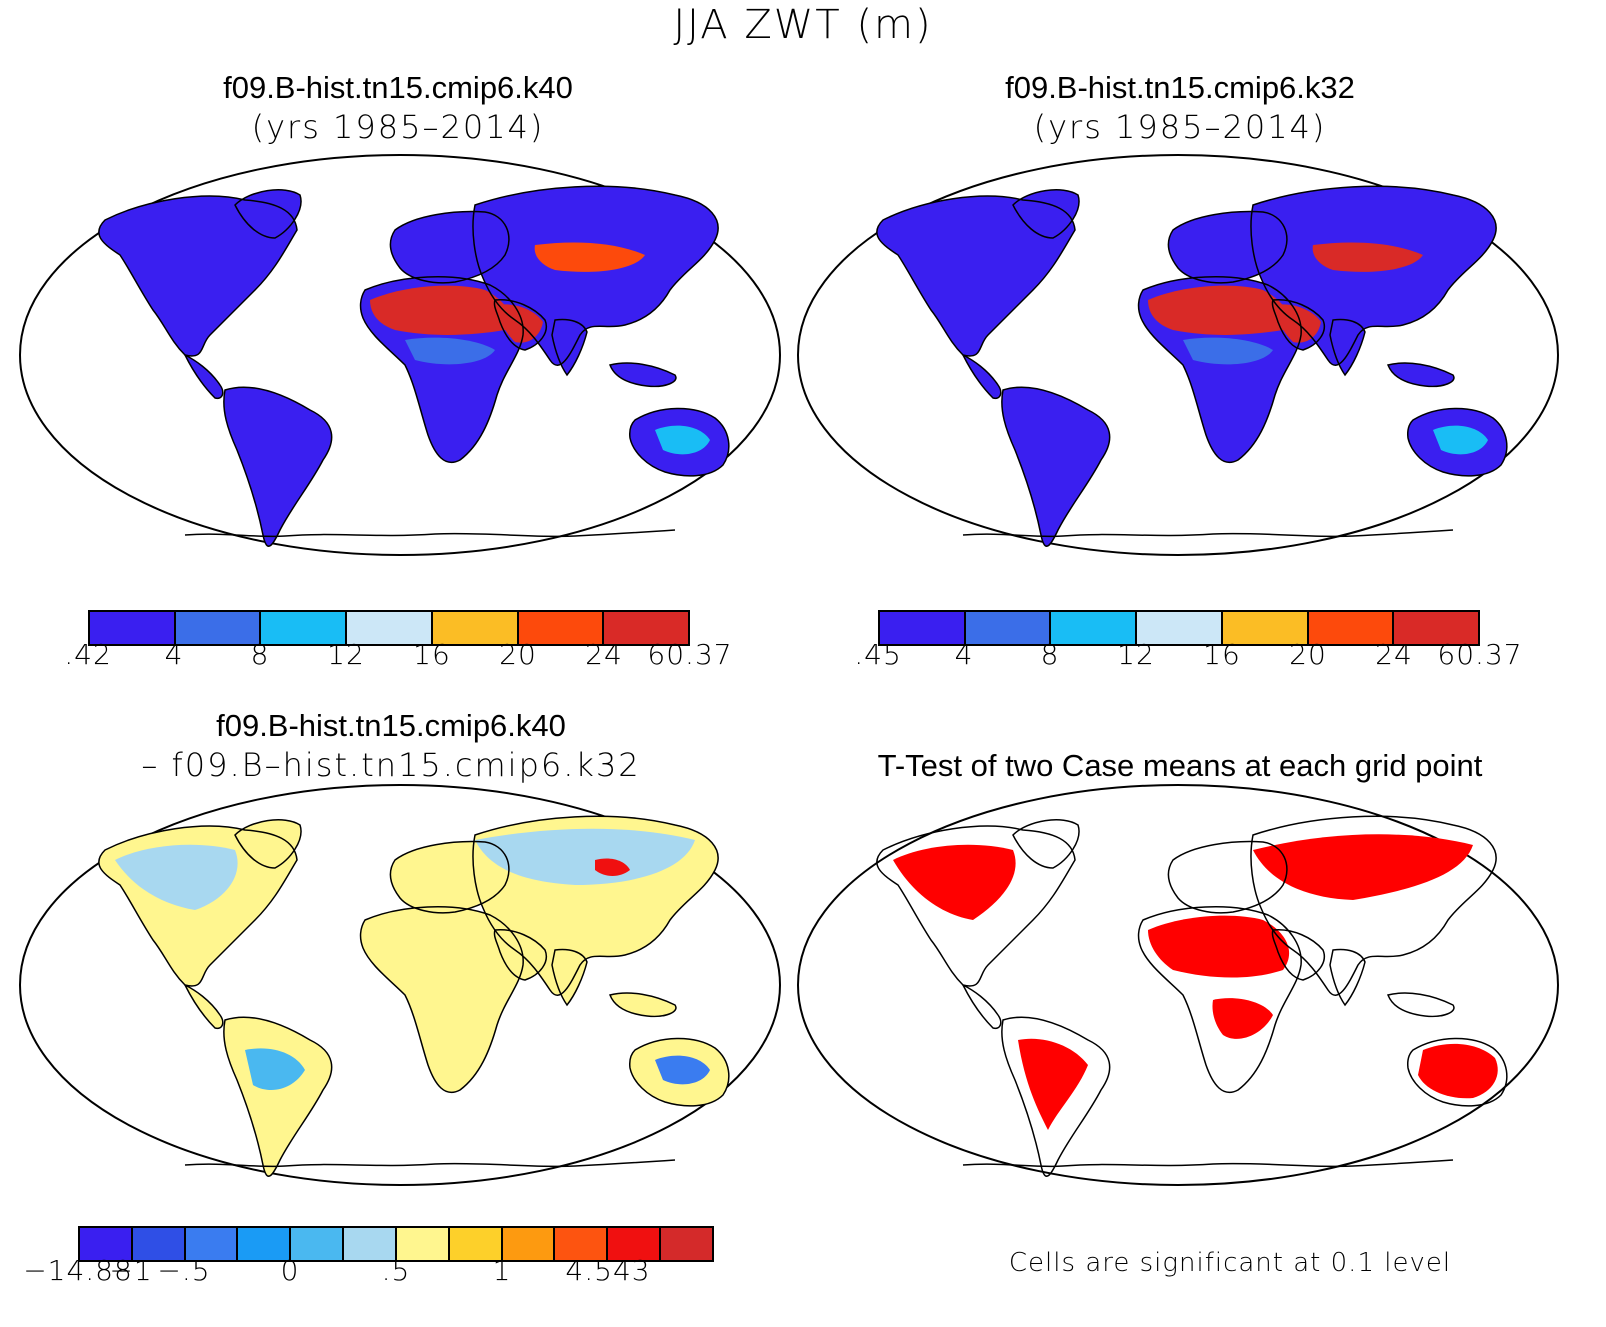  What do you see at coordinates (585, 856) in the screenshot?
I see `asia-diff-neg` at bounding box center [585, 856].